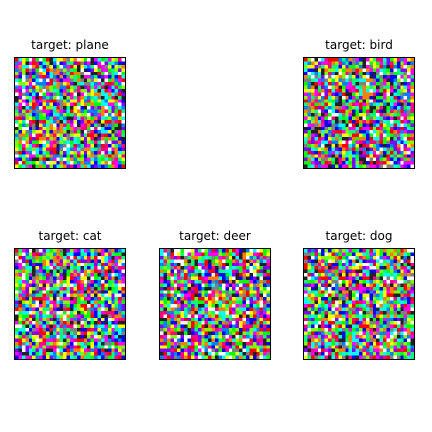 This screenshot has height=432, width=432. What do you see at coordinates (359, 45) in the screenshot?
I see `panel-title: target: bird` at bounding box center [359, 45].